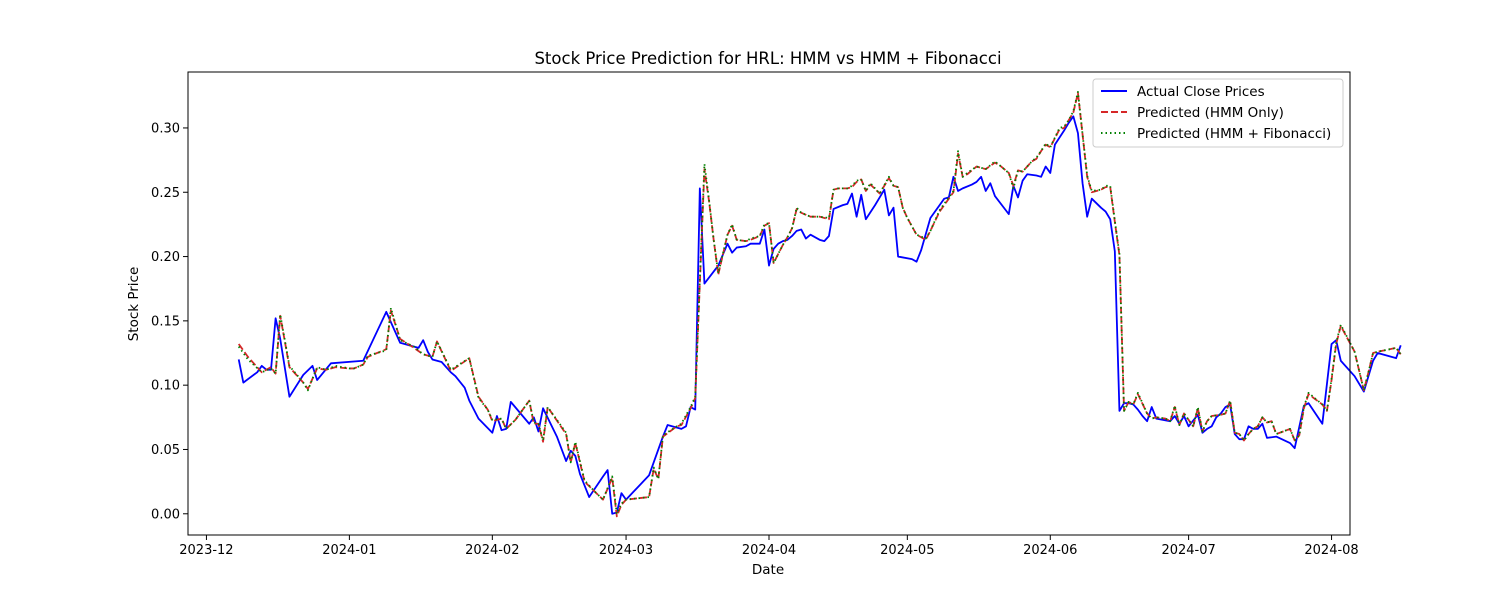 This screenshot has height=600, width=1500. Describe the element at coordinates (626, 550) in the screenshot. I see `x-tick-label: 2024-03` at that location.